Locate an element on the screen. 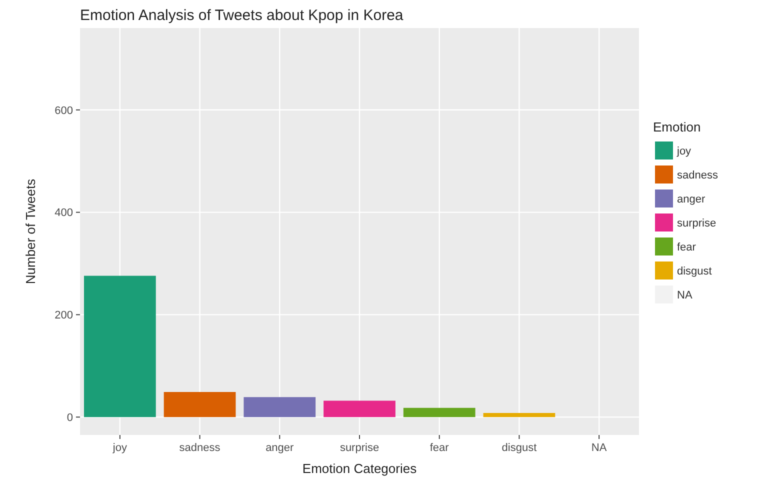 The image size is (769, 481). legend-title: Emotion is located at coordinates (677, 127).